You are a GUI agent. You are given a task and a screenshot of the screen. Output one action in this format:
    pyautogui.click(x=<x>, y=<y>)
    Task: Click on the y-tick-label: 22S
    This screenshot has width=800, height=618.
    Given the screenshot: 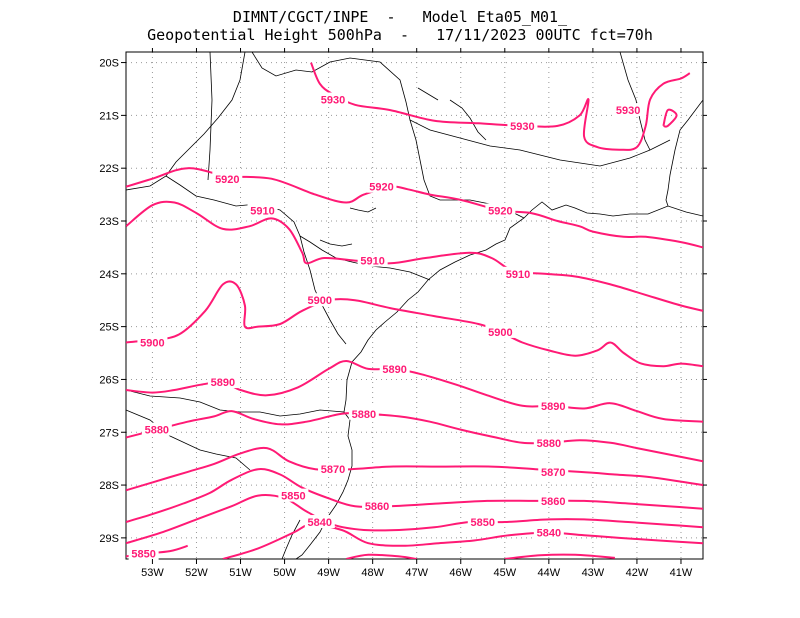 What is the action you would take?
    pyautogui.click(x=109, y=169)
    